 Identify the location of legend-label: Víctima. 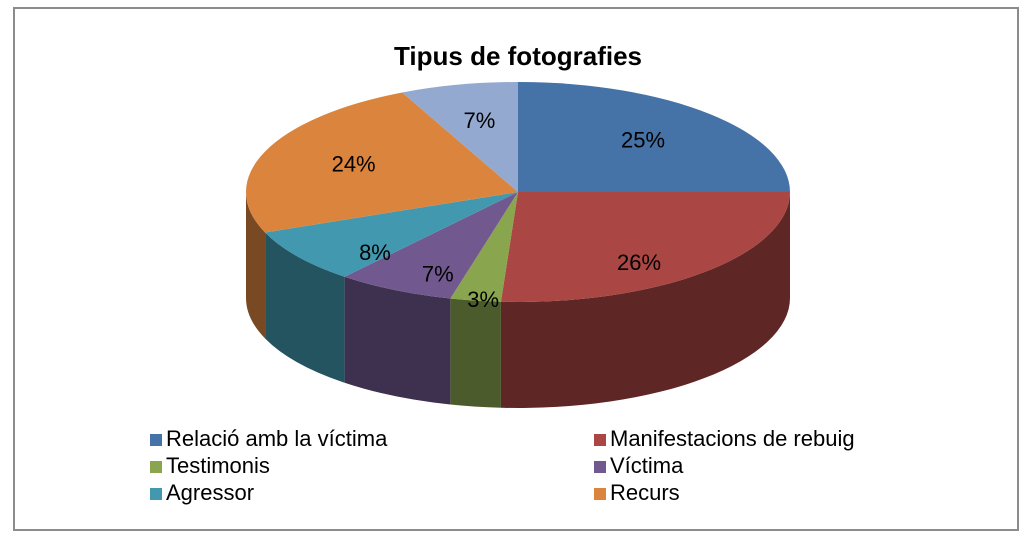
(647, 465).